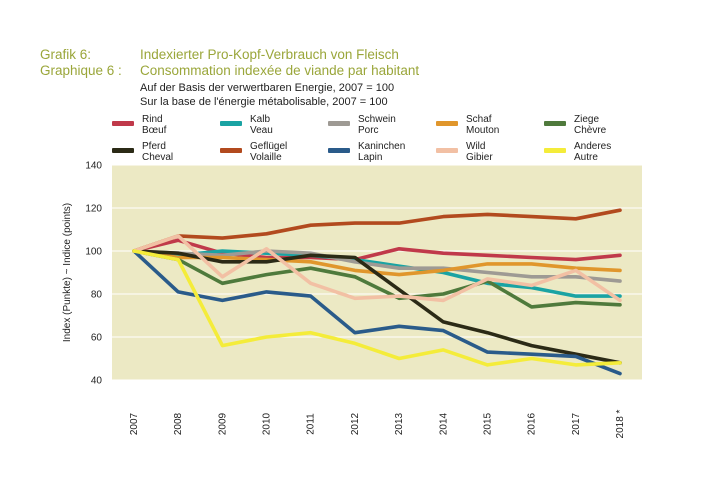 This screenshot has width=720, height=486. Describe the element at coordinates (261, 125) in the screenshot. I see `legend-label: Kalb Veau` at that location.